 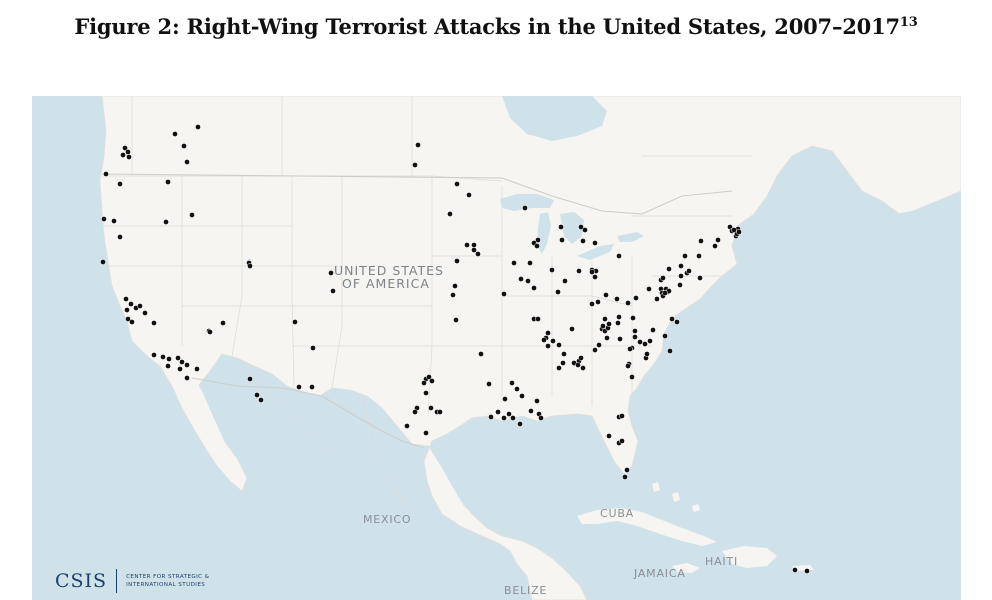 What do you see at coordinates (524, 473) in the screenshot?
I see `gulf-of-mexico` at bounding box center [524, 473].